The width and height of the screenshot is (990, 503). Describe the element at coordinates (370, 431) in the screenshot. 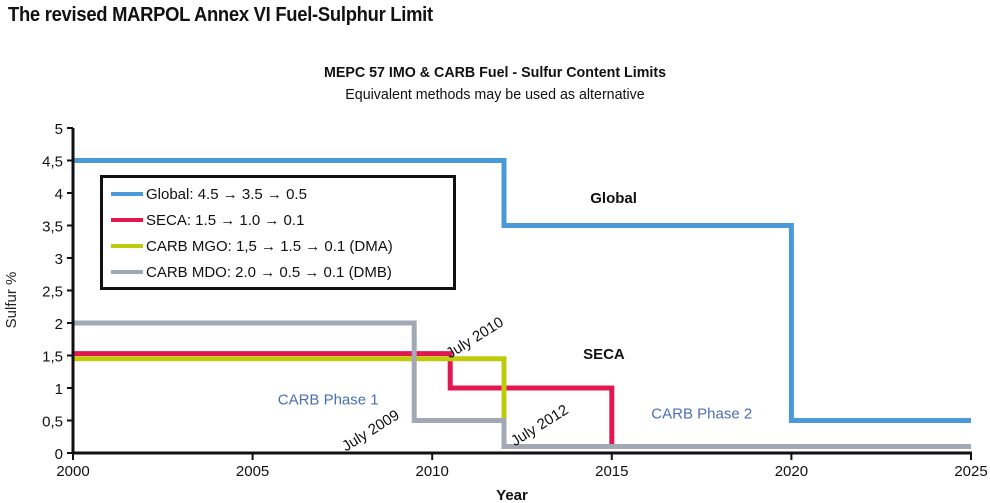

I see `annotation-july-2009: July 2009` at that location.